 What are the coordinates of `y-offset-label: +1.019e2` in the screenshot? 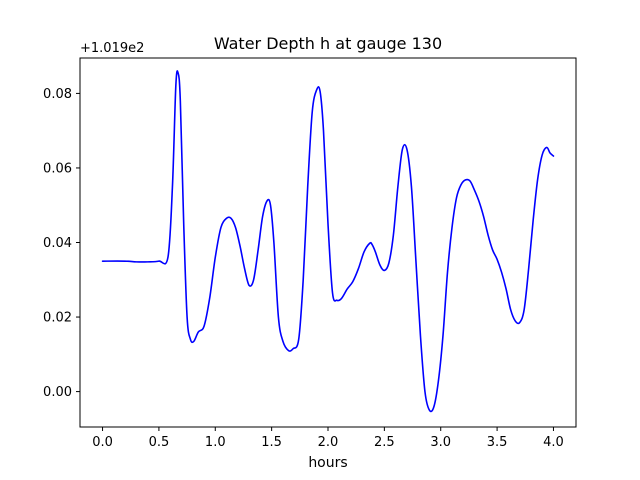 It's located at (112, 48).